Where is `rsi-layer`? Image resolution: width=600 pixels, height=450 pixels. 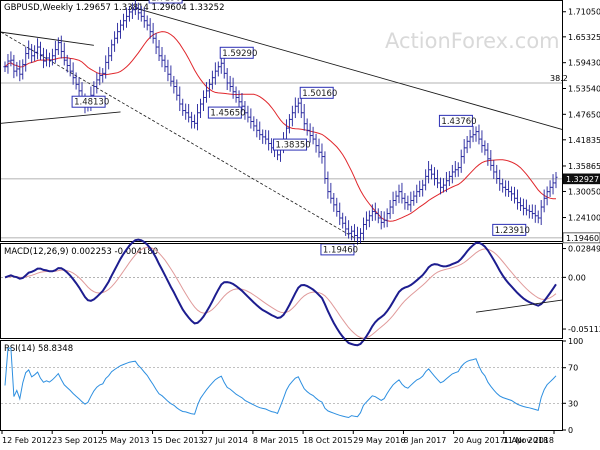 rsi-layer is located at coordinates (281, 383).